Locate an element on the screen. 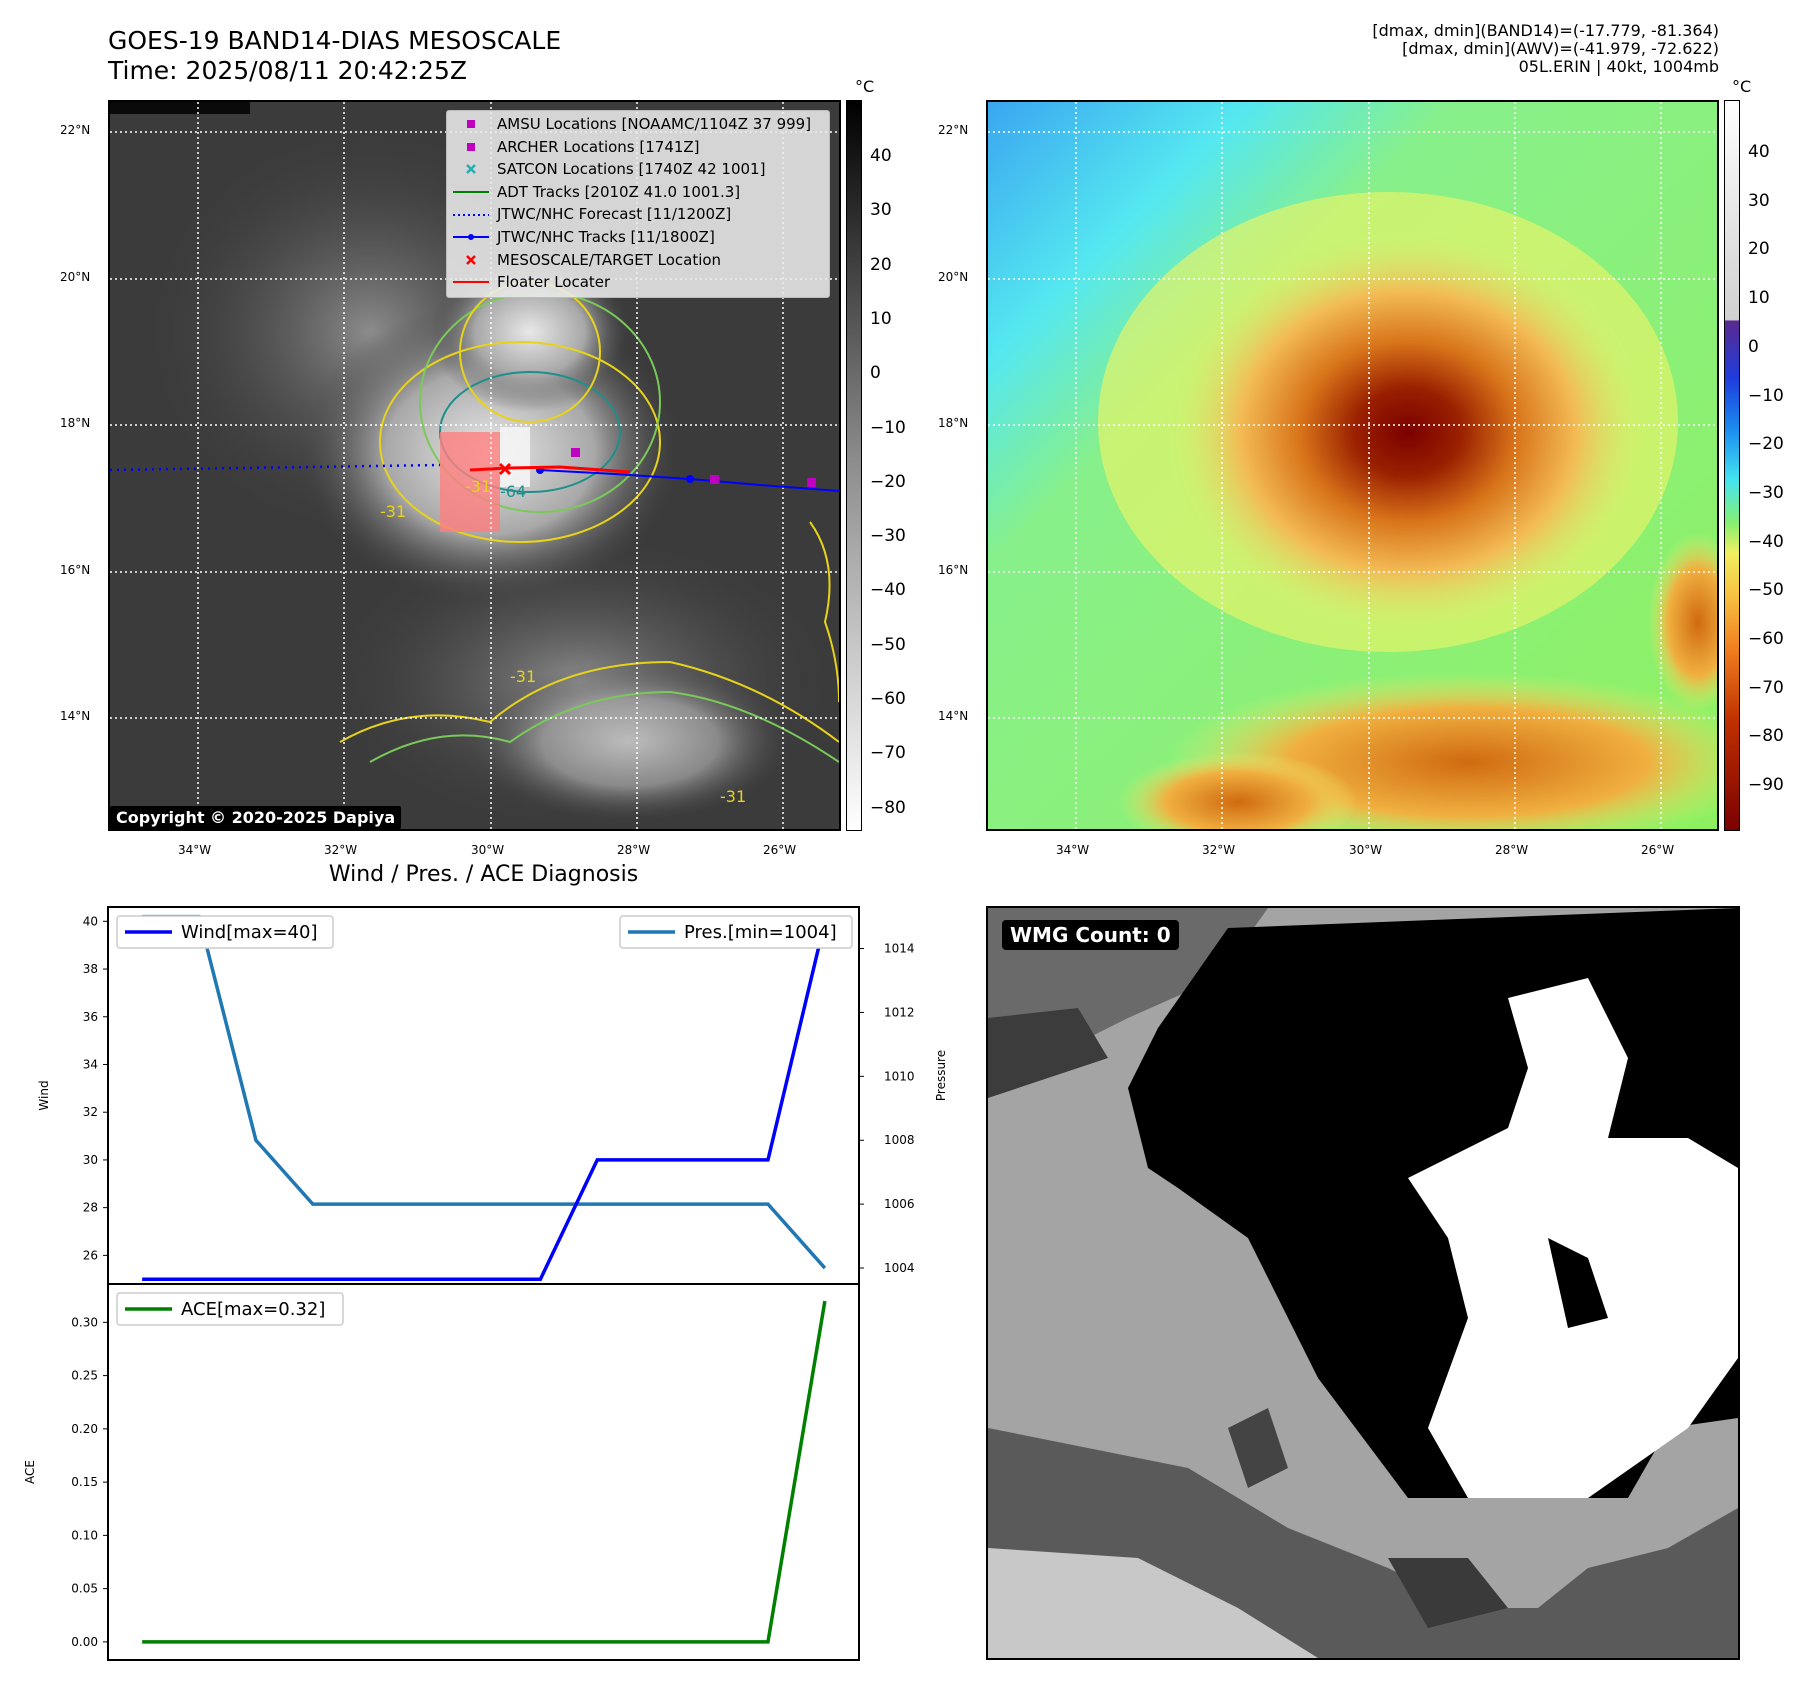  legend-entry: AMSU Locations [NOAAMC/1104Z 37 999] is located at coordinates (638, 124).